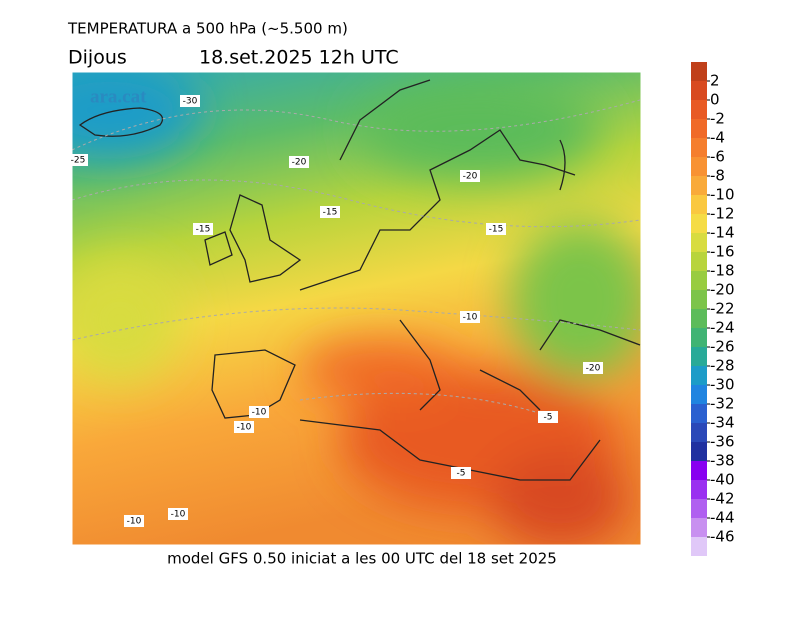  Describe the element at coordinates (722, 195) in the screenshot. I see `colorbar-label: -10` at that location.